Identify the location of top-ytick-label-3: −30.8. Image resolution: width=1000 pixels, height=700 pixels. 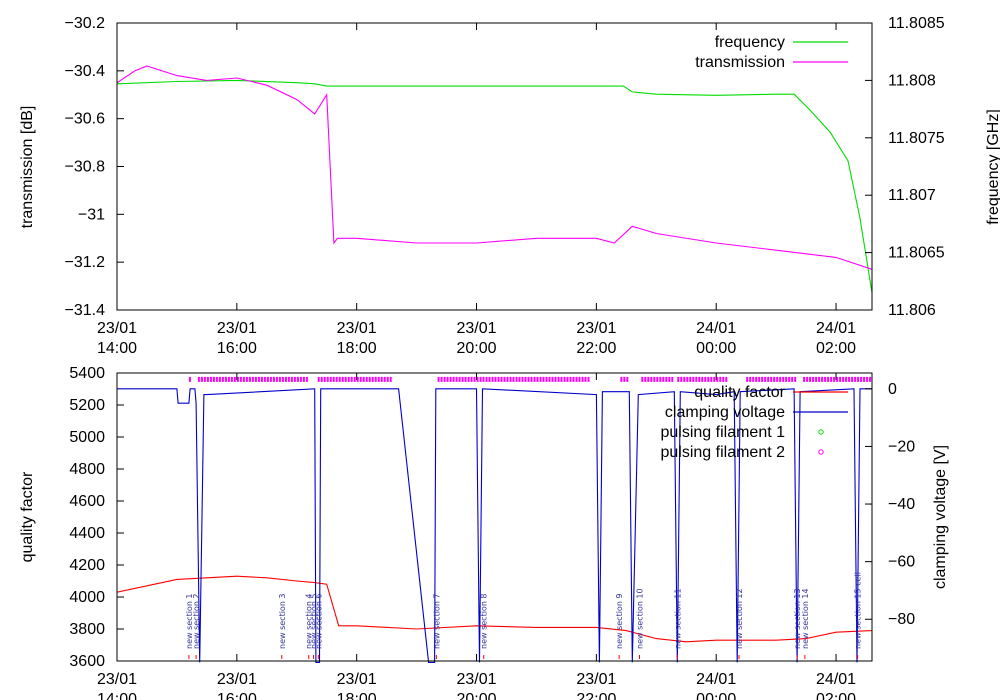
(85, 167).